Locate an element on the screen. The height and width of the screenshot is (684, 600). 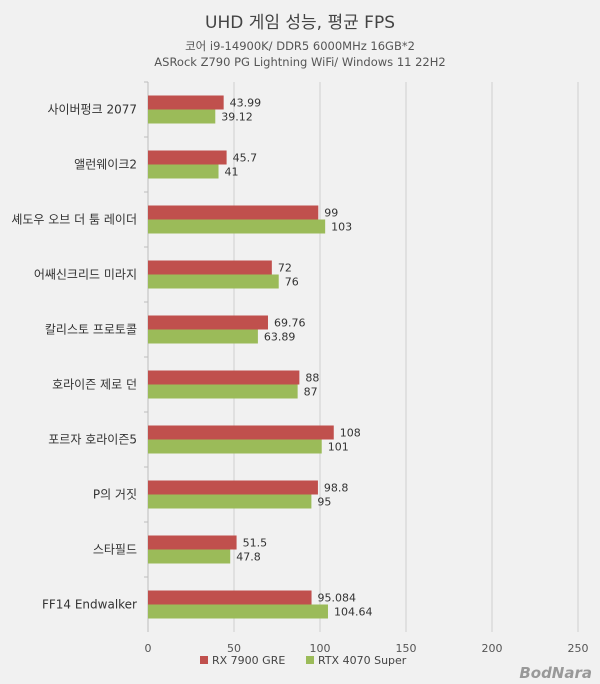
category-label: 호라이즌 제로 던 is located at coordinates (94, 385).